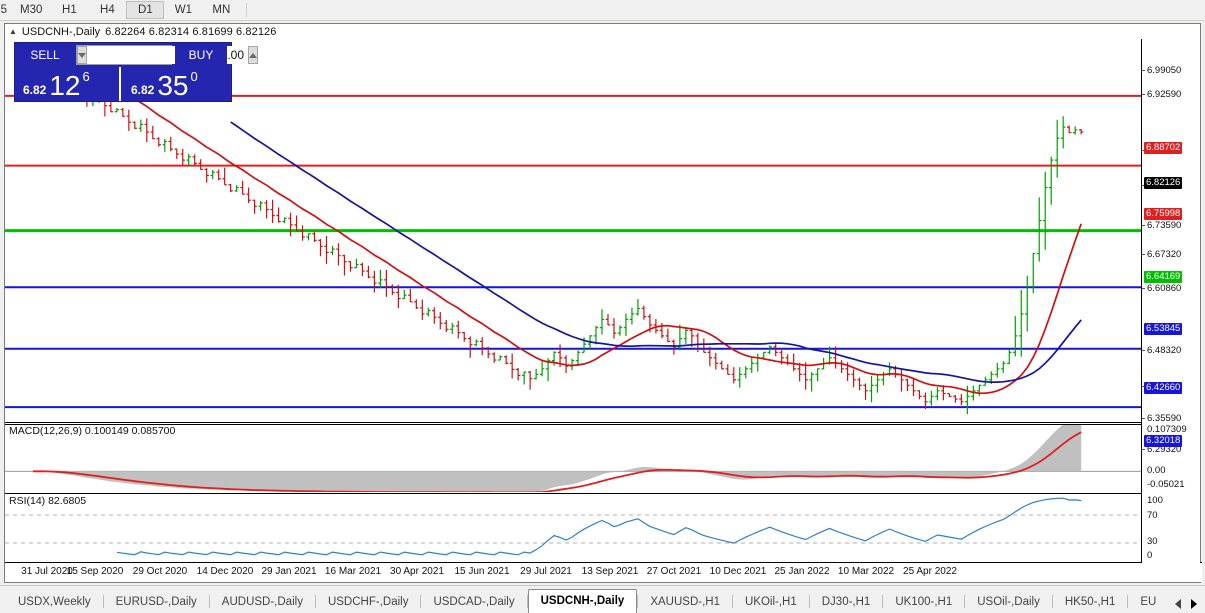 The height and width of the screenshot is (613, 1205). I want to click on chart-tab-usoil-daily: USOil-,Daily, so click(1008, 602).